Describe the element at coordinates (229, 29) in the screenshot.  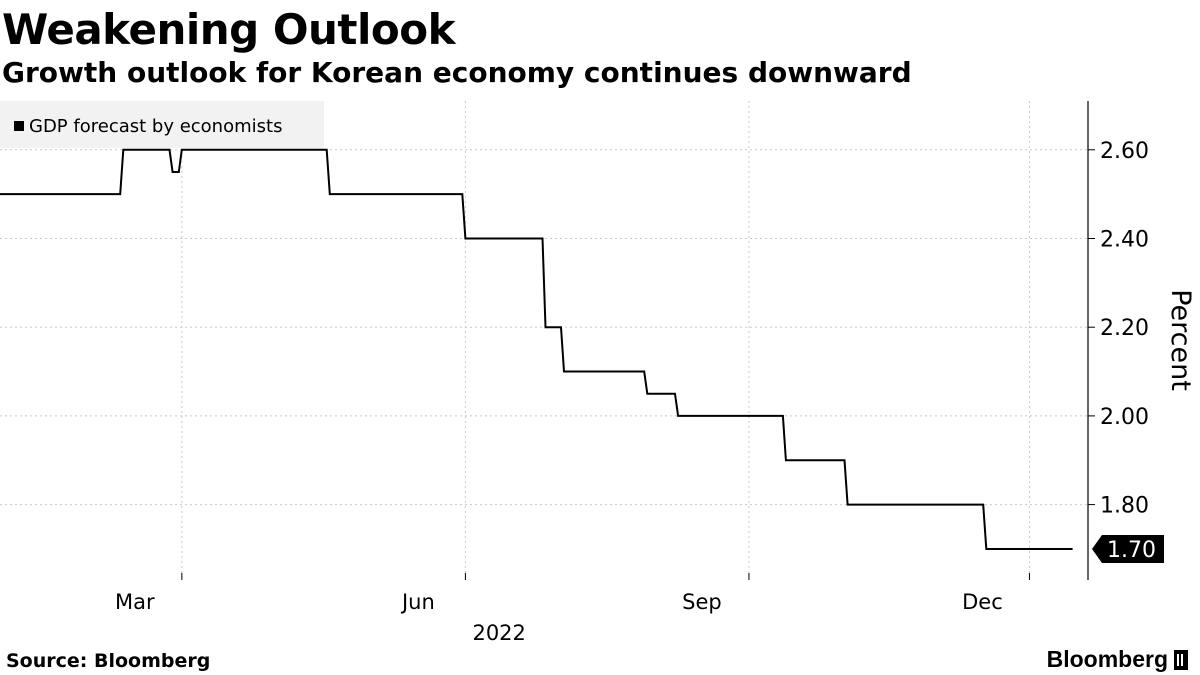
I see `chart-title: Weakening Outlook` at that location.